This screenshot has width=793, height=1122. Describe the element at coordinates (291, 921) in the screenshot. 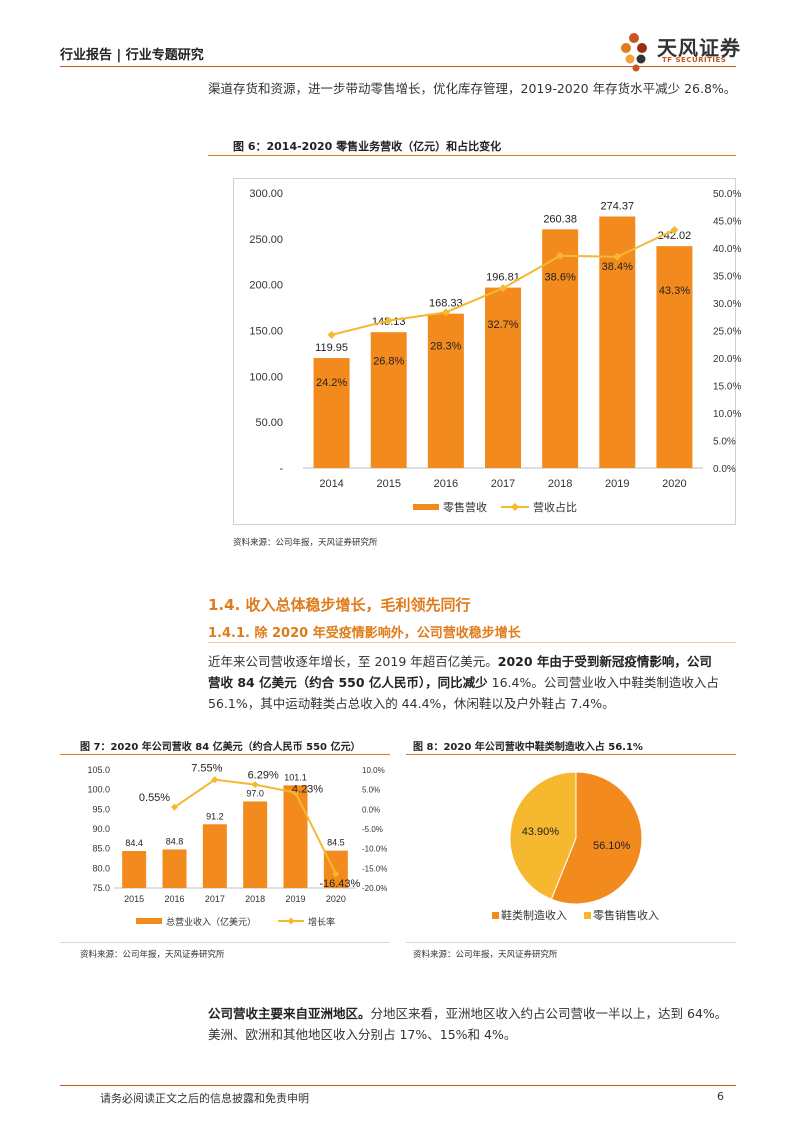

I see `fig7-legend-marker` at that location.